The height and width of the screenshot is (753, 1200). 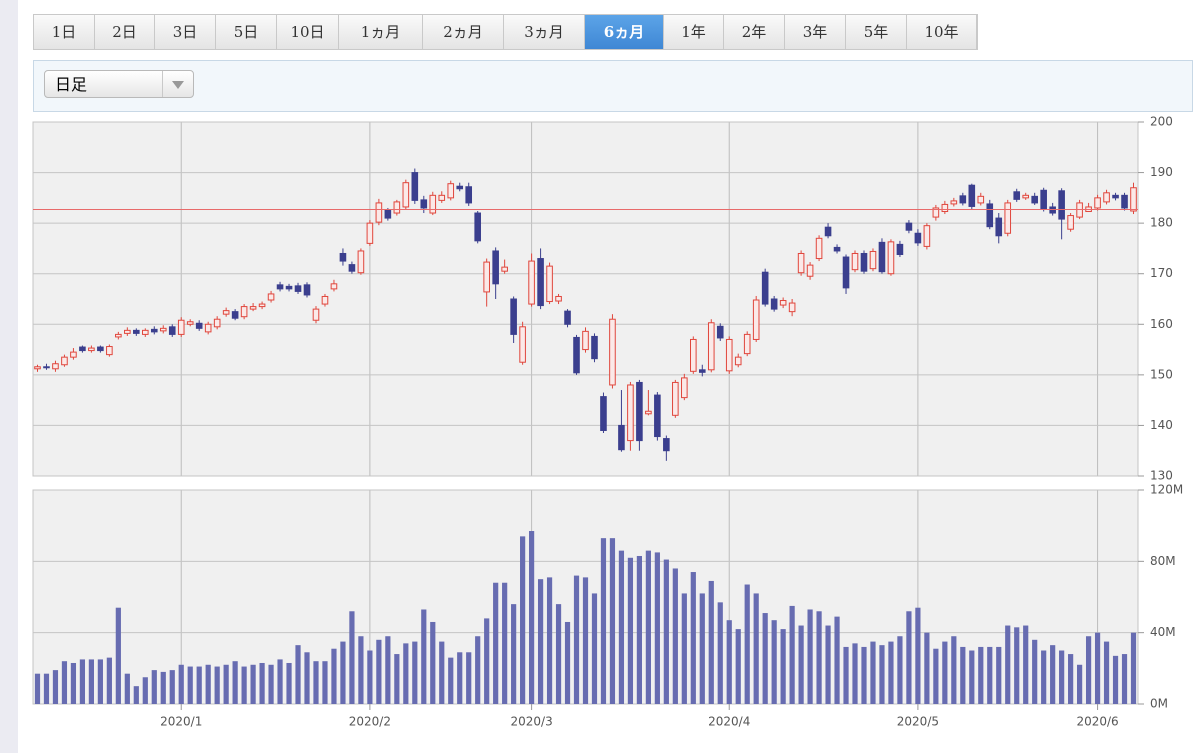 I want to click on y-tick-label: 40M, so click(x=1163, y=632).